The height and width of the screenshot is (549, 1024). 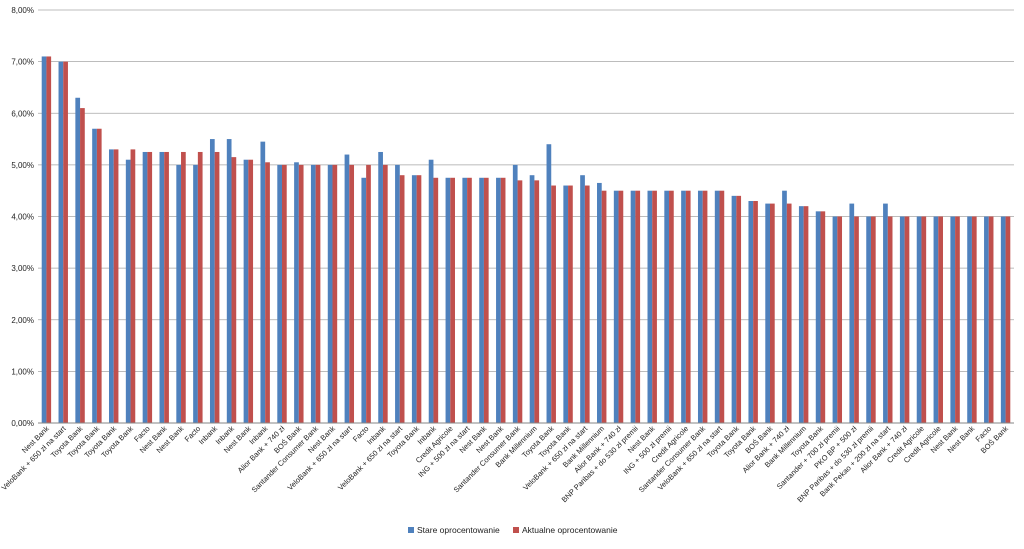 What do you see at coordinates (22, 165) in the screenshot?
I see `y-tick-label: 5,00%` at bounding box center [22, 165].